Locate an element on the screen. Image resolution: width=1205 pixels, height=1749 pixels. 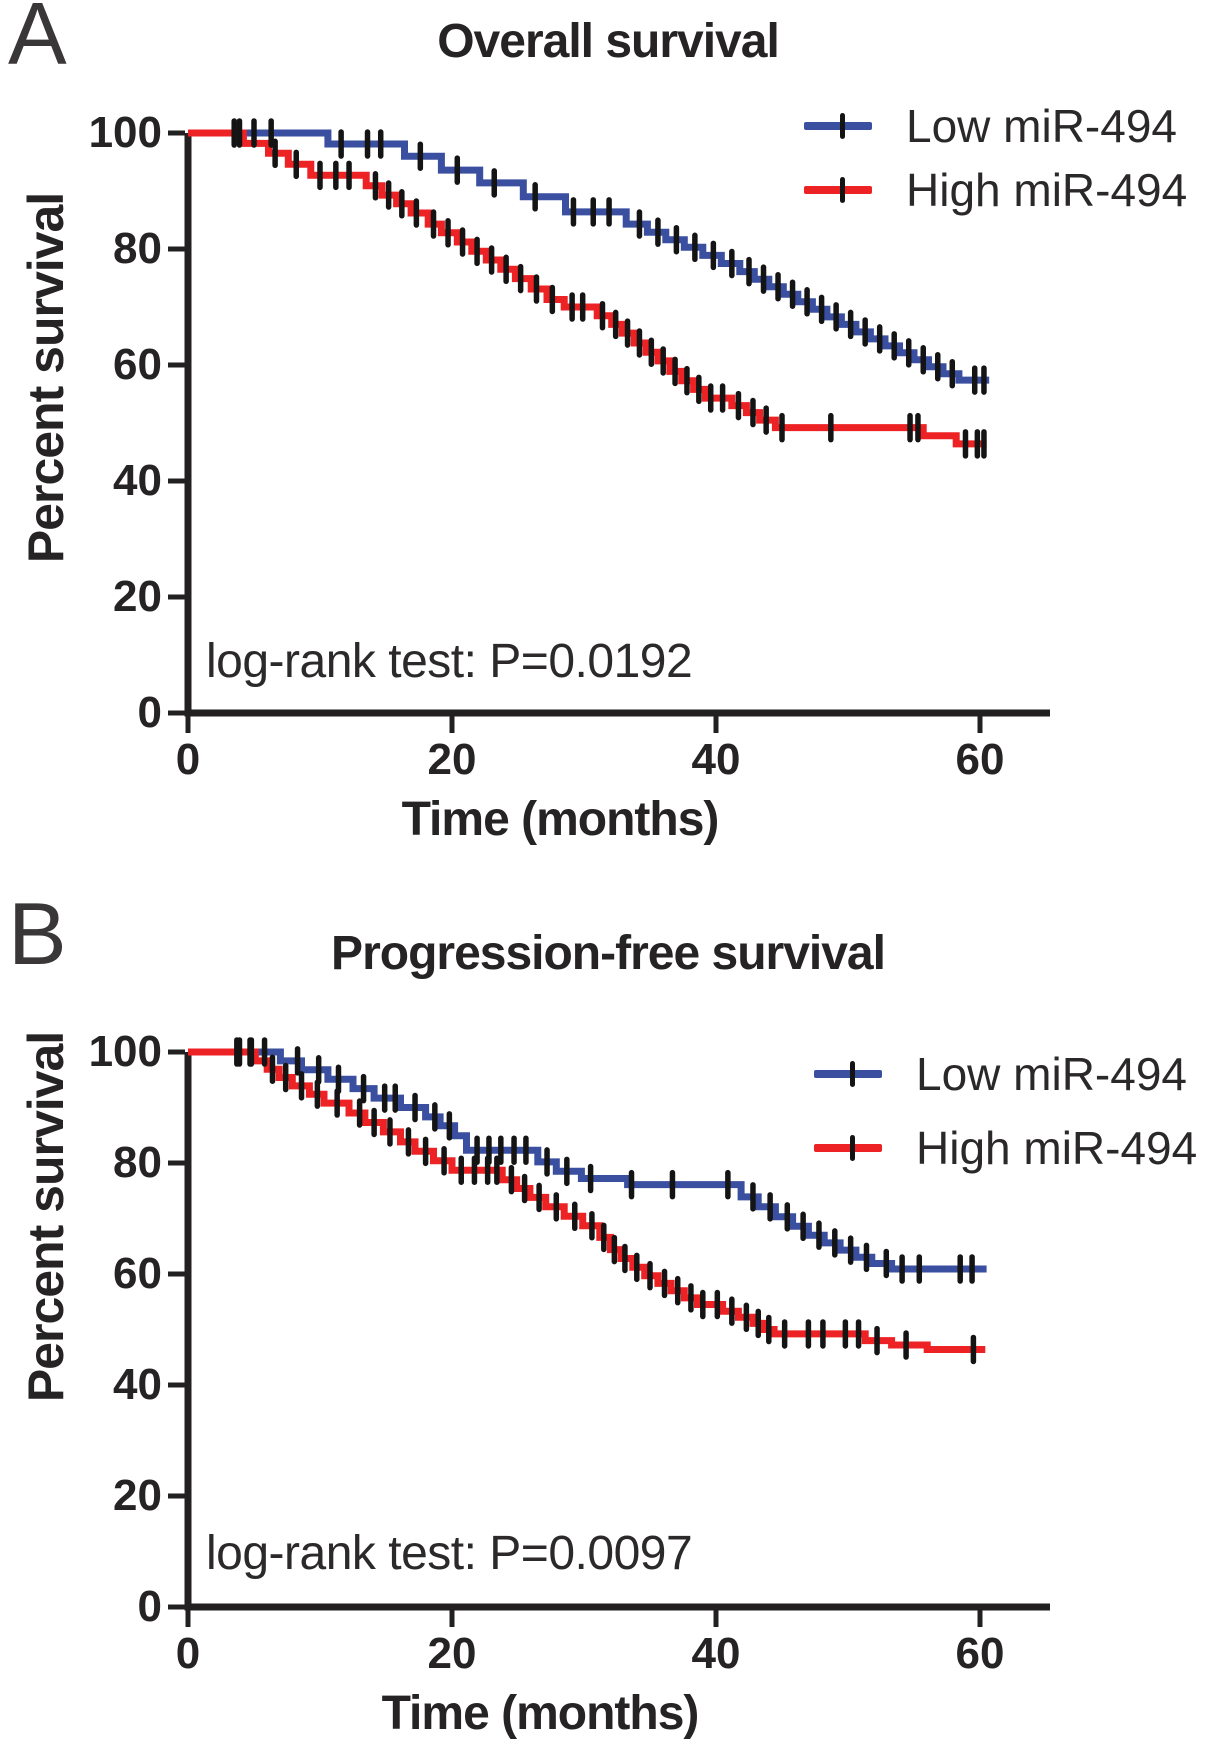
panel-b-title: Progression-free survival is located at coordinates (608, 953).